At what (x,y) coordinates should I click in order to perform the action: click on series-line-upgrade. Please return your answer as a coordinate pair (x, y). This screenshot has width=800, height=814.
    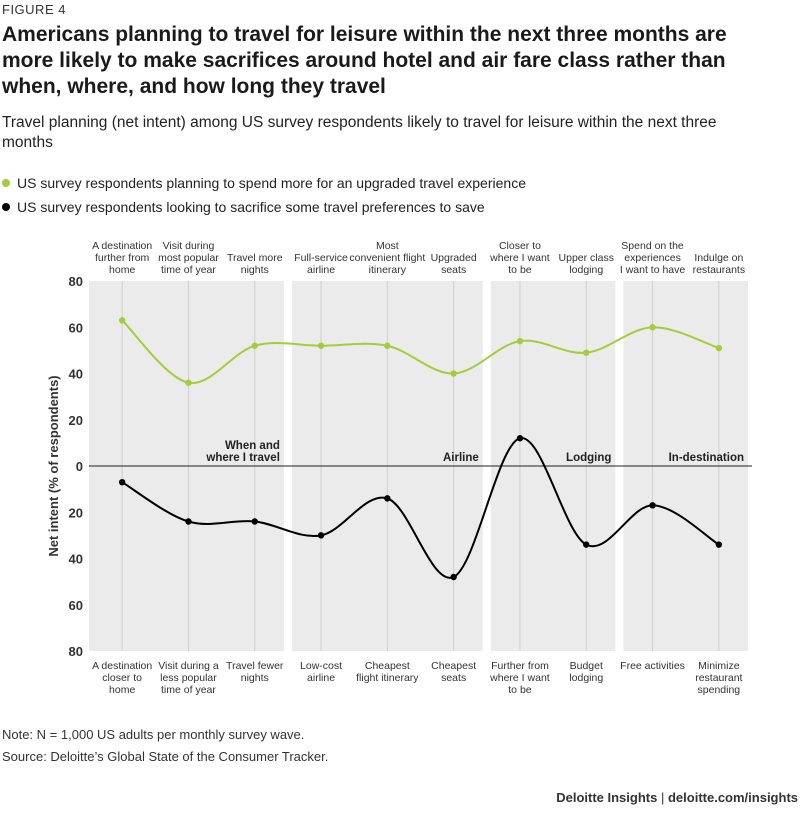
    Looking at the image, I should click on (420, 351).